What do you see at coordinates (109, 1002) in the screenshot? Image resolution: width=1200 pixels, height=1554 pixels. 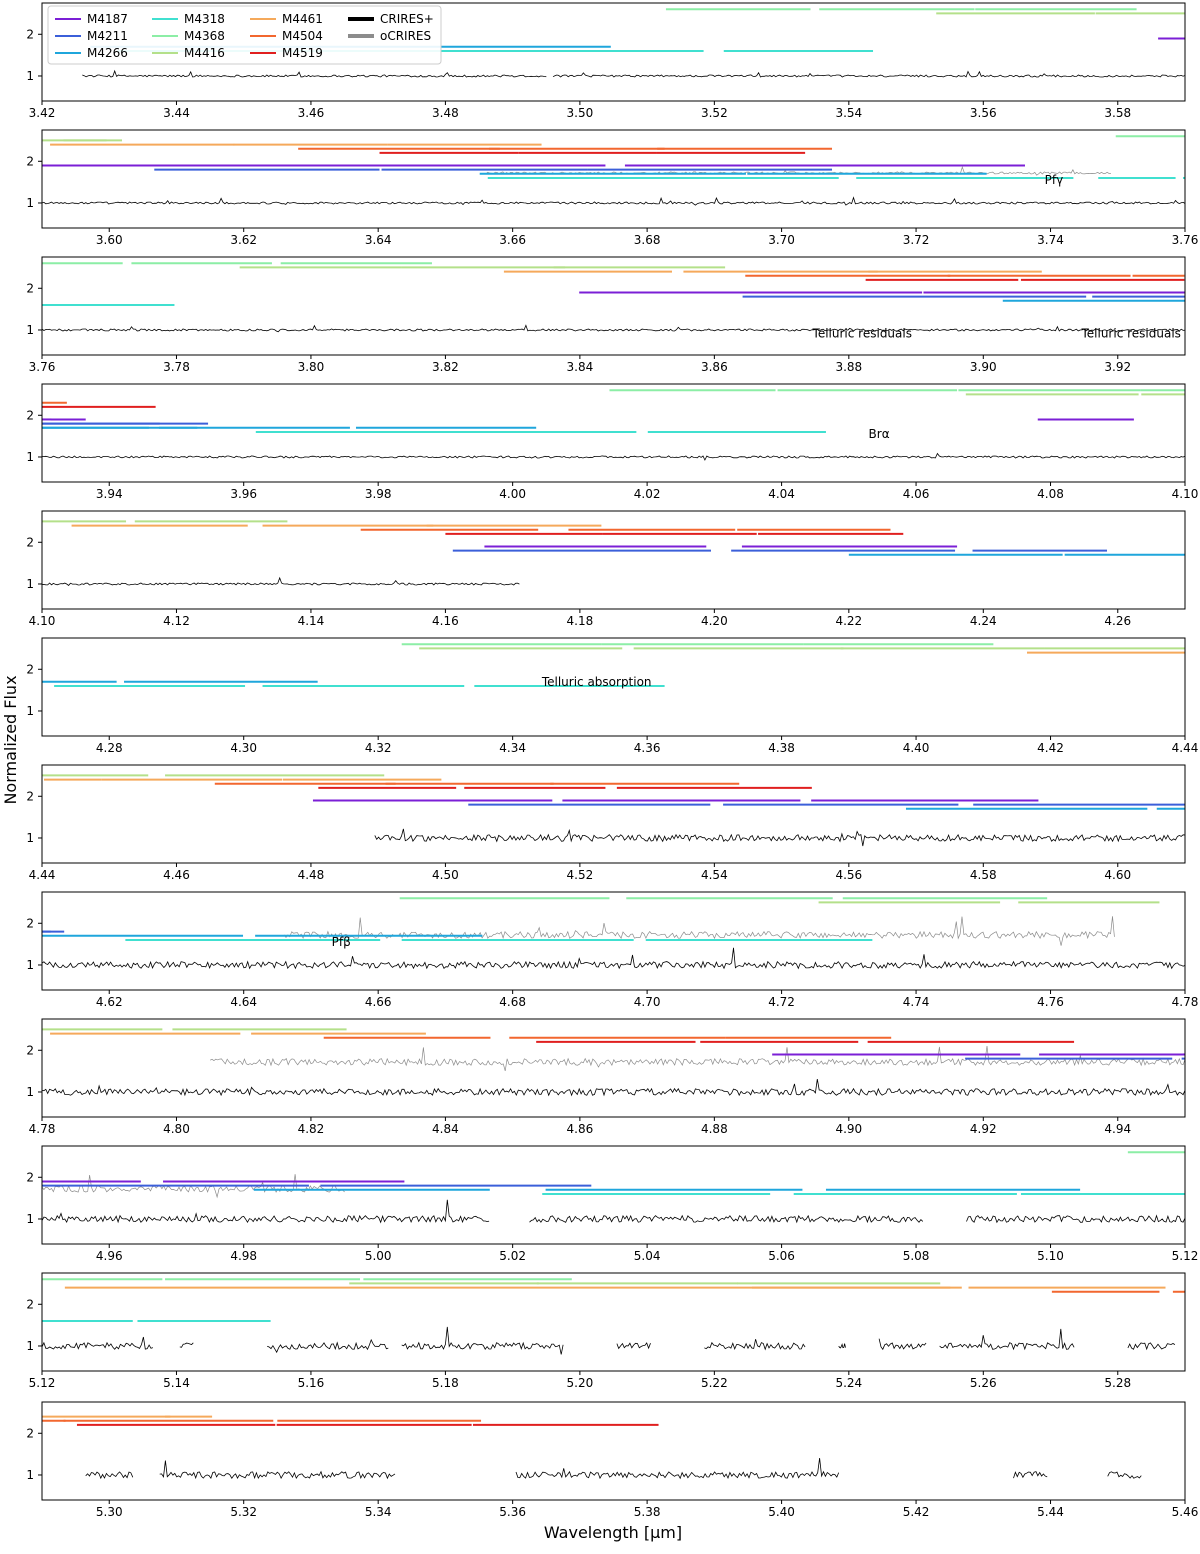 I see `x-tick-label: 4.62` at bounding box center [109, 1002].